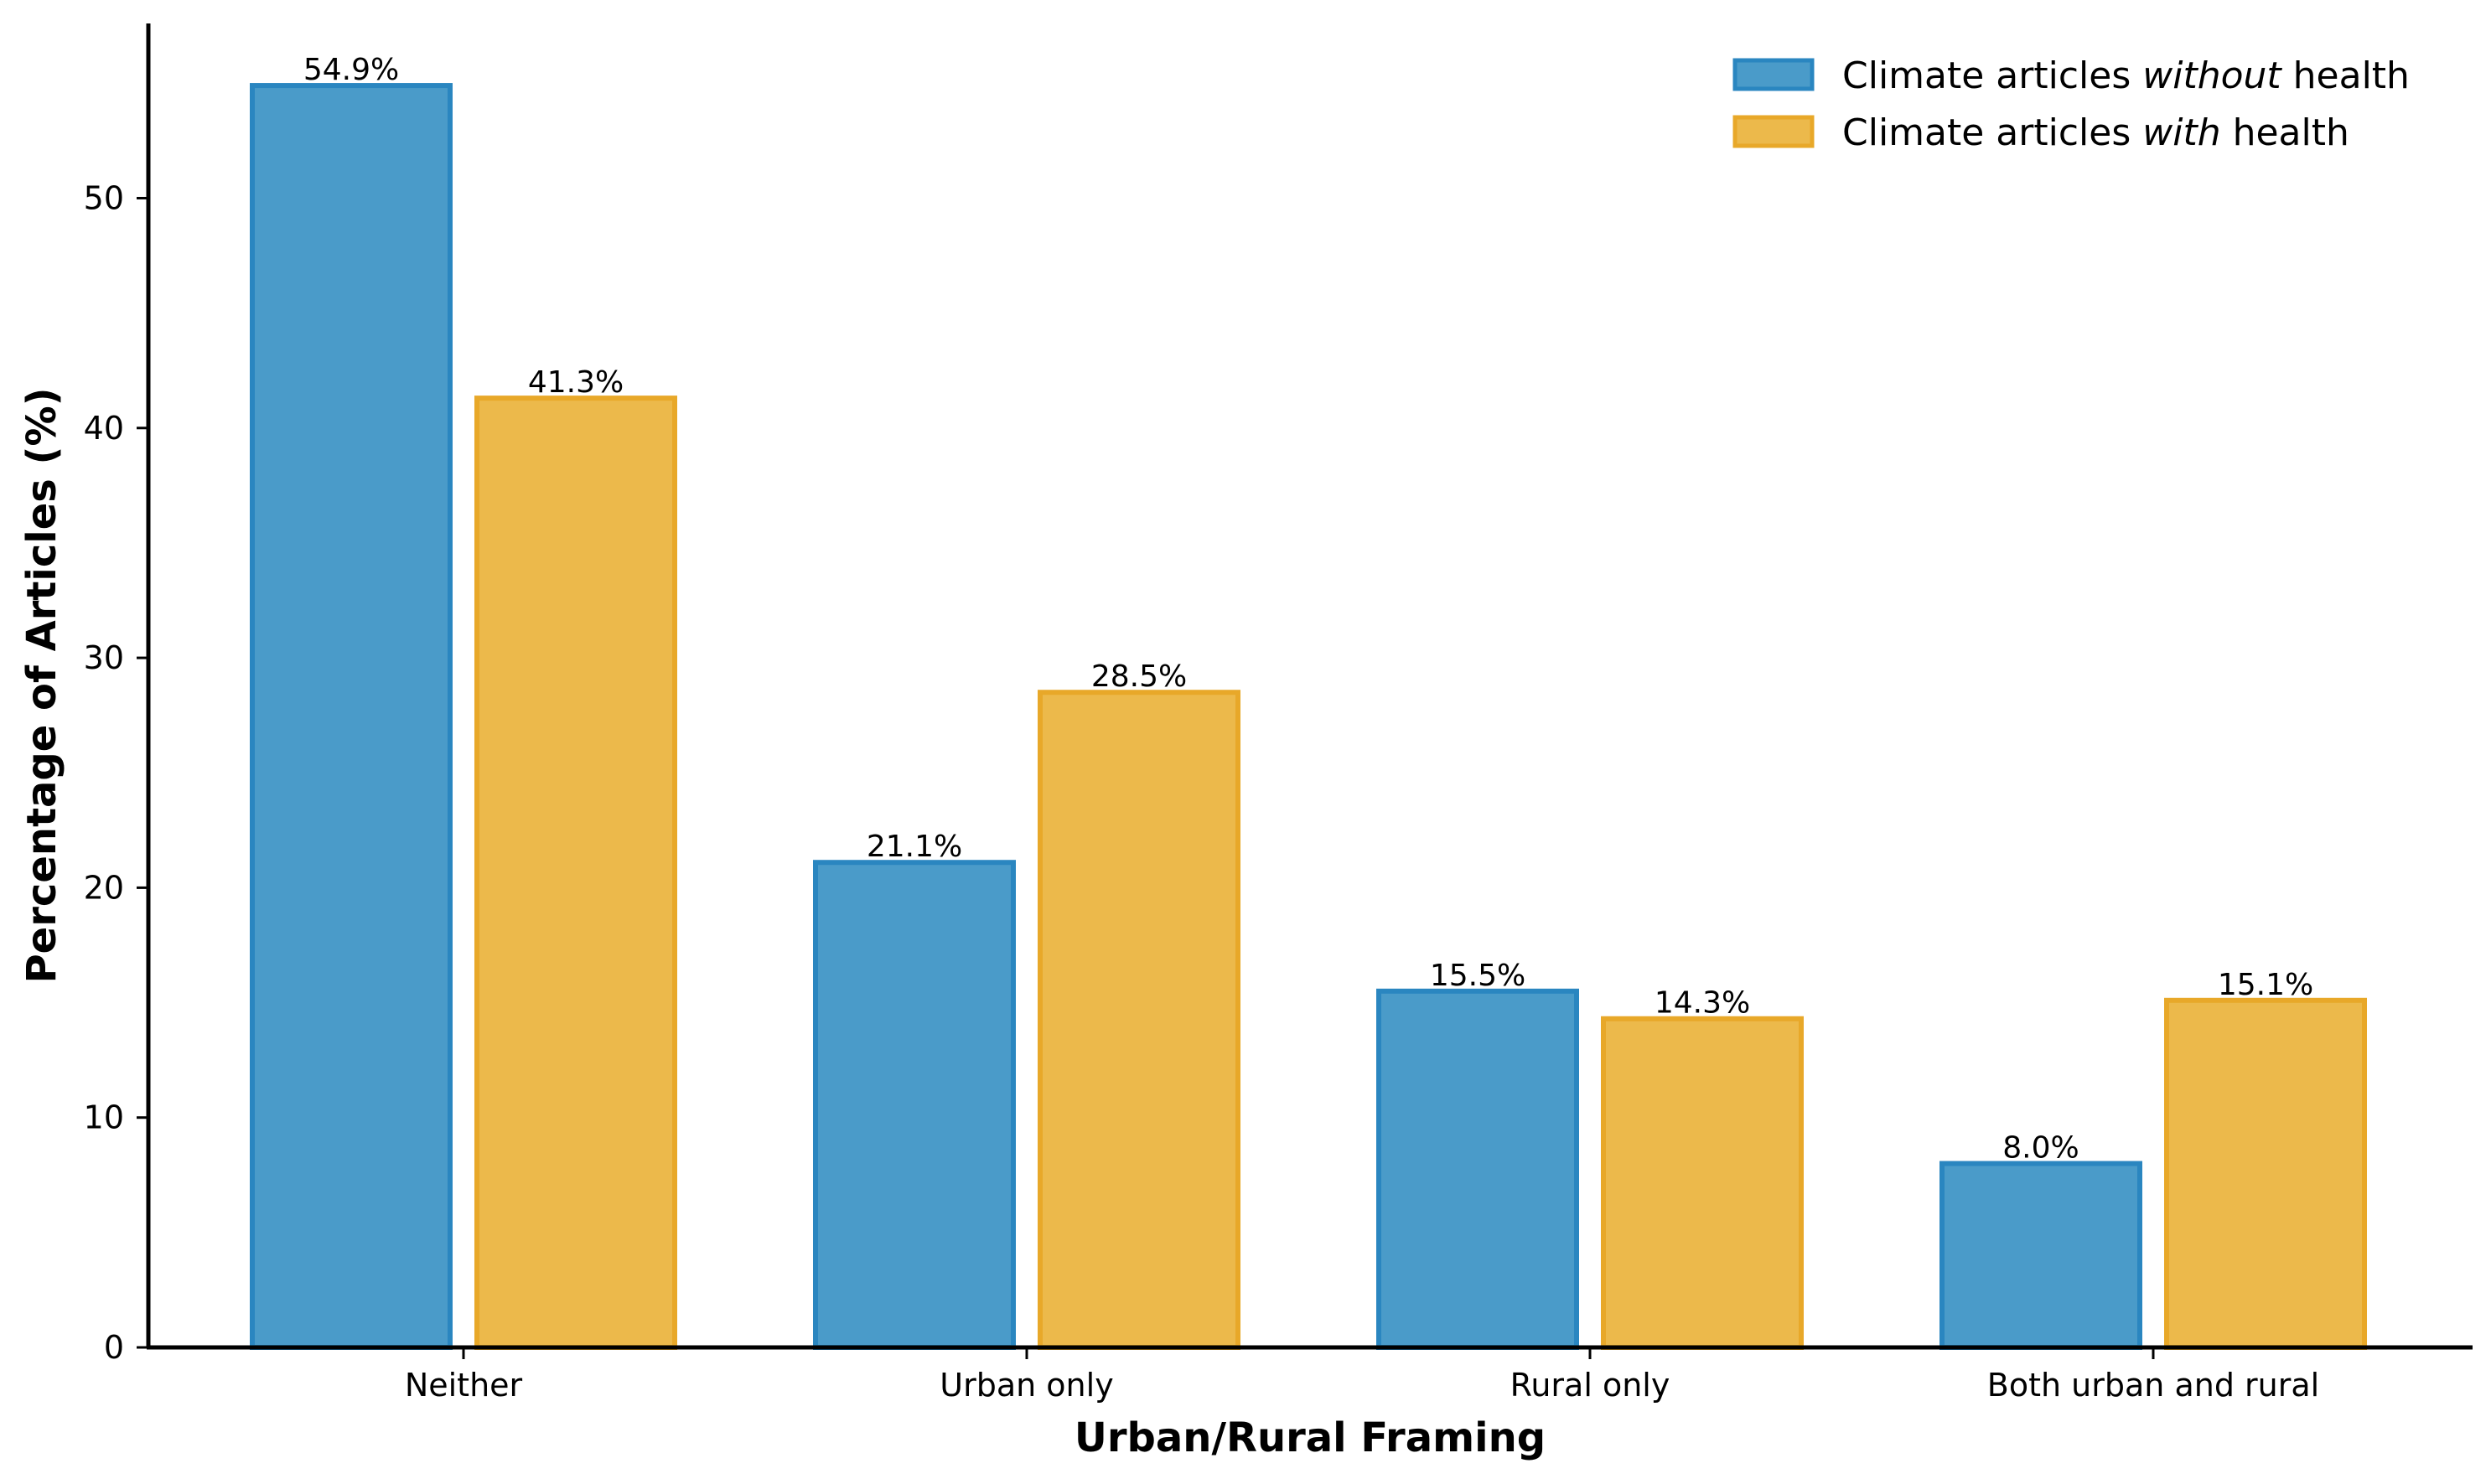  I want to click on y-tick-label: 10, so click(104, 1117).